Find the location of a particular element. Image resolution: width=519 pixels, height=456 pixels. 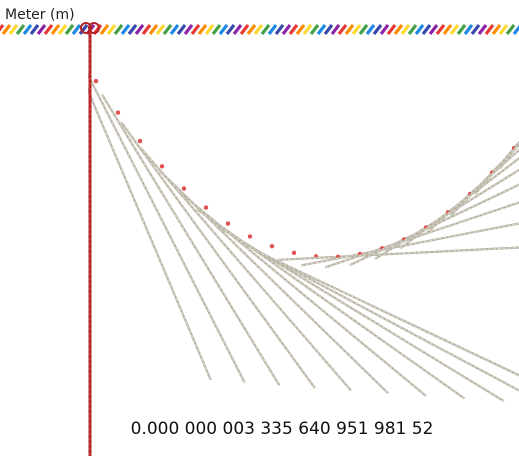

value-text: 0.000 000 003 335 640 951 981 52 is located at coordinates (282, 429).